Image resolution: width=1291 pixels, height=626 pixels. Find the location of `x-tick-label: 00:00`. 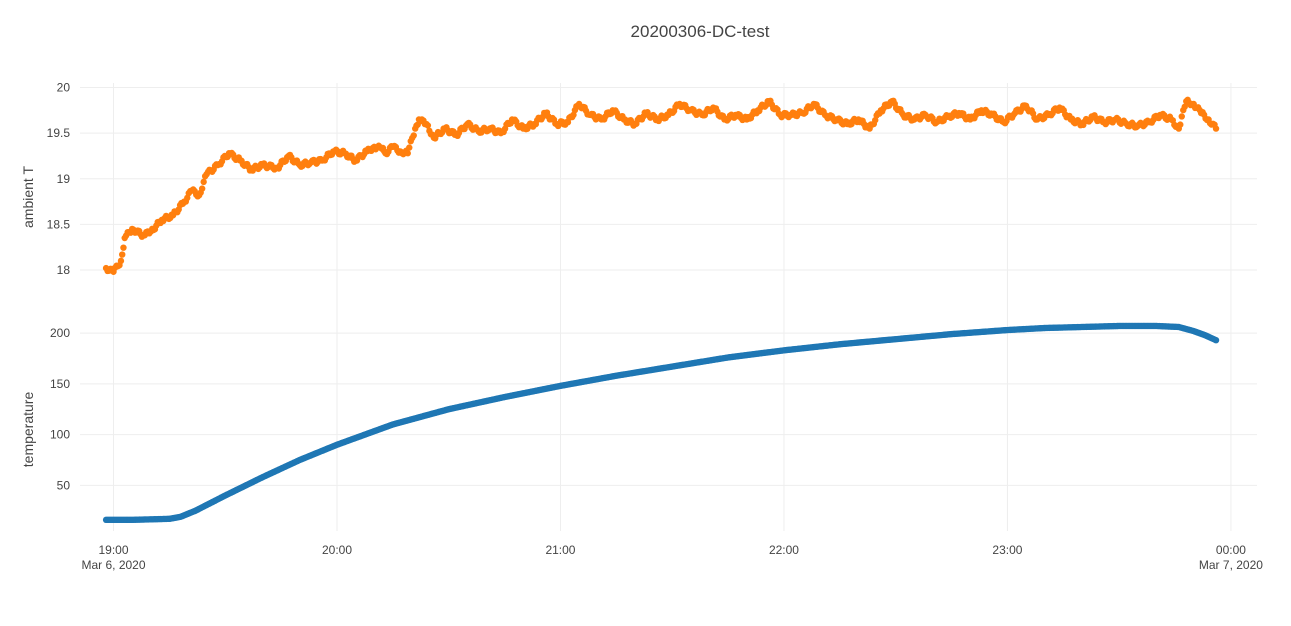

x-tick-label: 00:00 is located at coordinates (1231, 550).